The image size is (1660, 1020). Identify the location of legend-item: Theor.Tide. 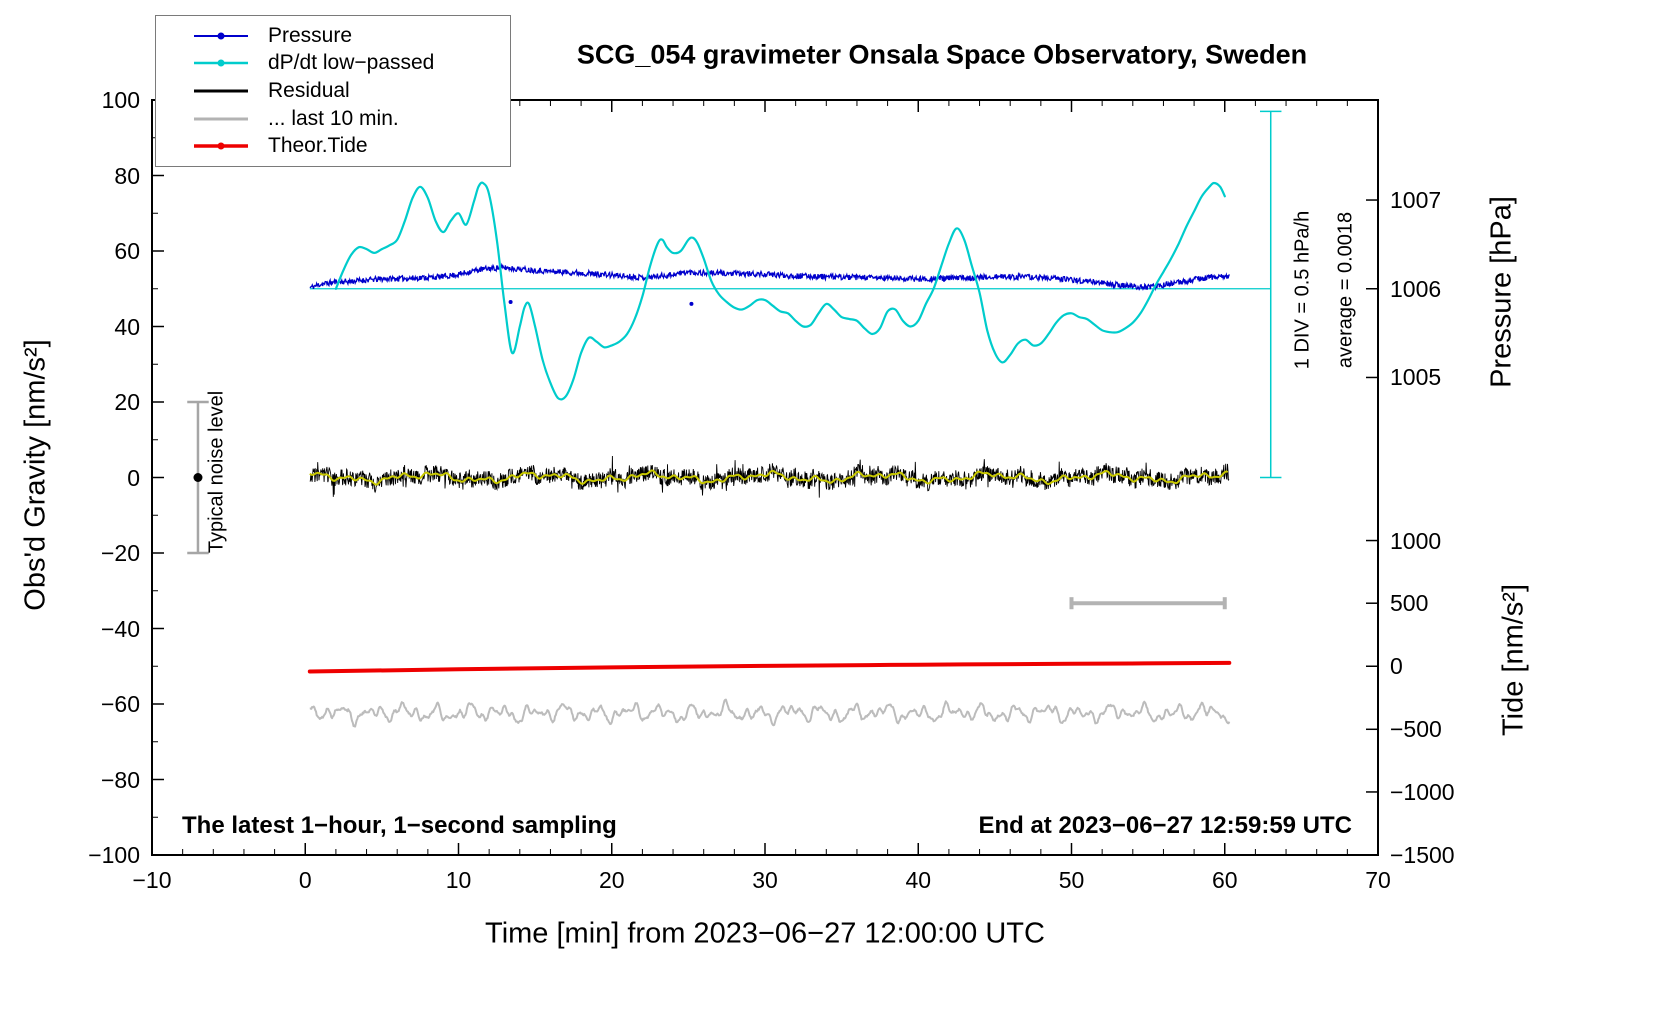
(350, 146).